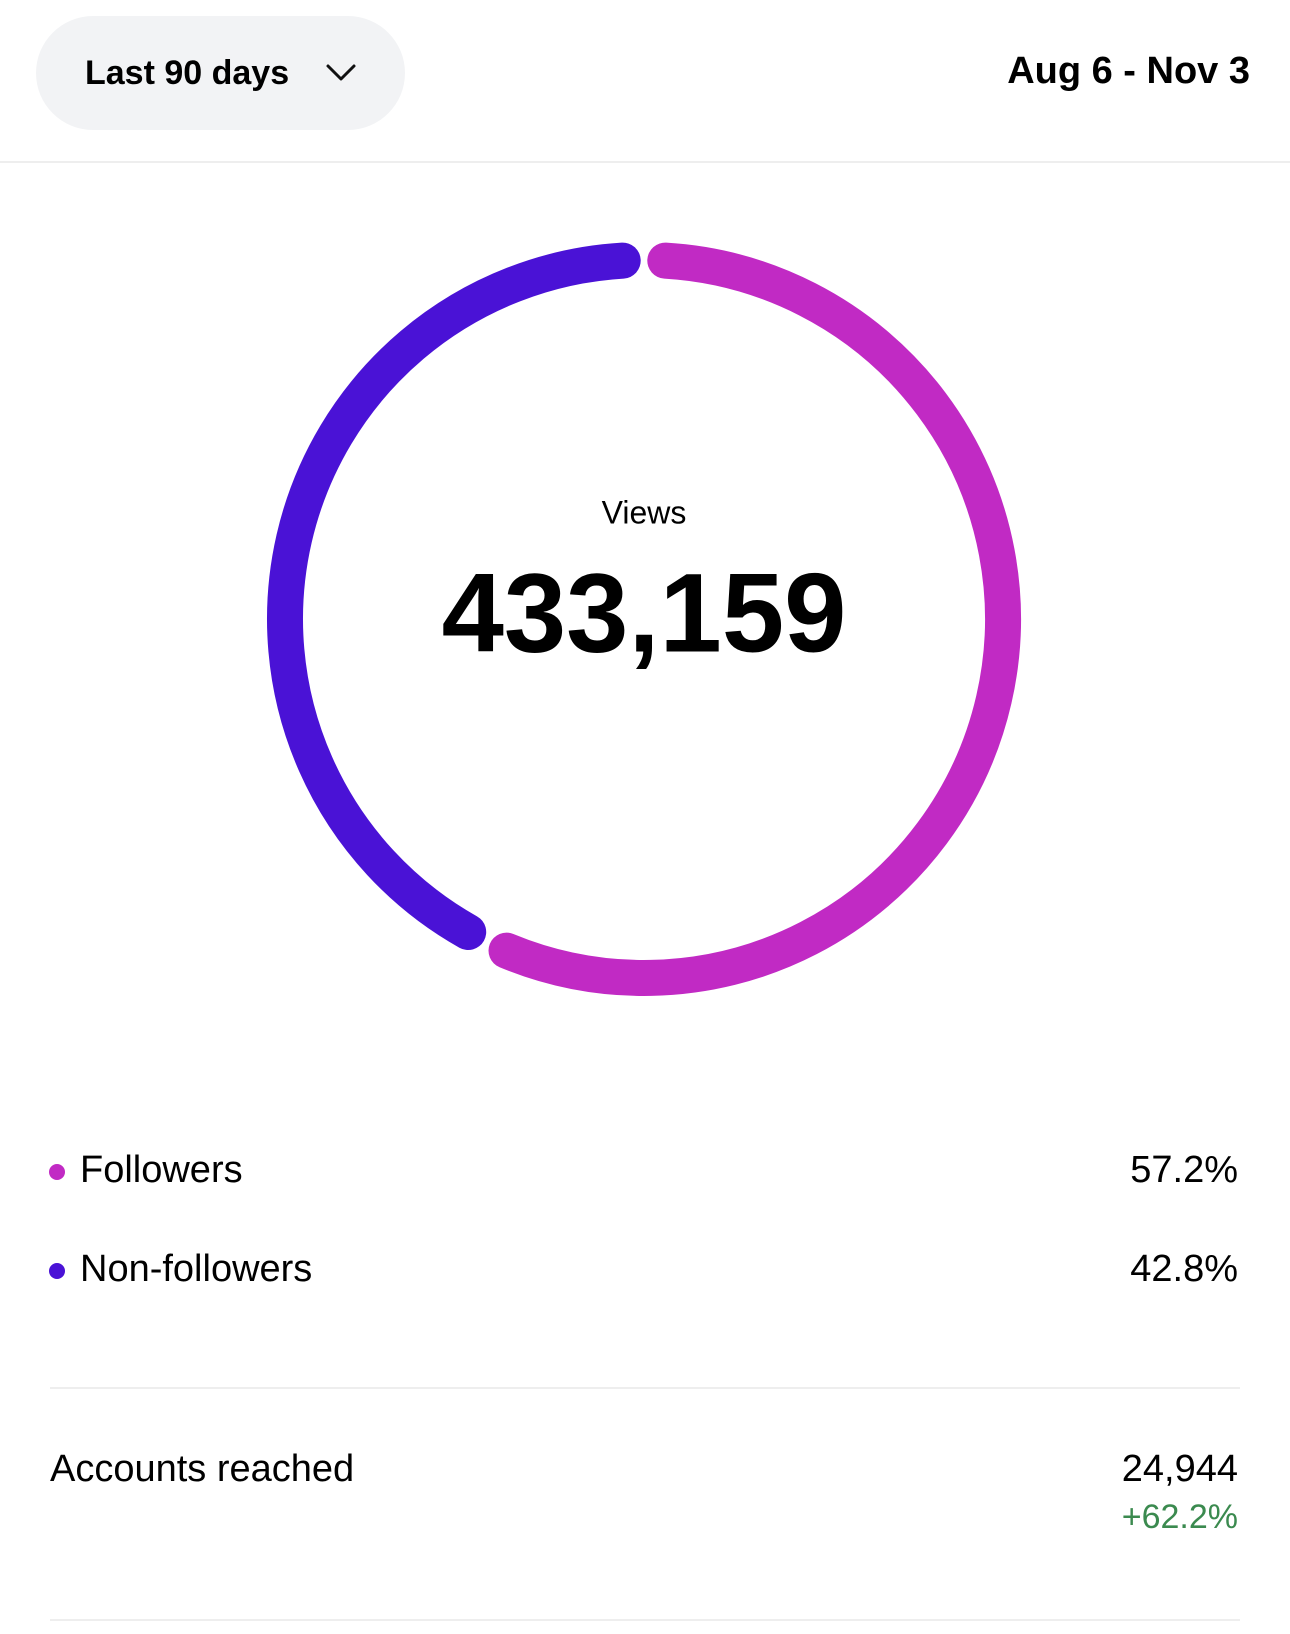 Image resolution: width=1290 pixels, height=1634 pixels. Describe the element at coordinates (341, 72) in the screenshot. I see `chevron-icon` at that location.